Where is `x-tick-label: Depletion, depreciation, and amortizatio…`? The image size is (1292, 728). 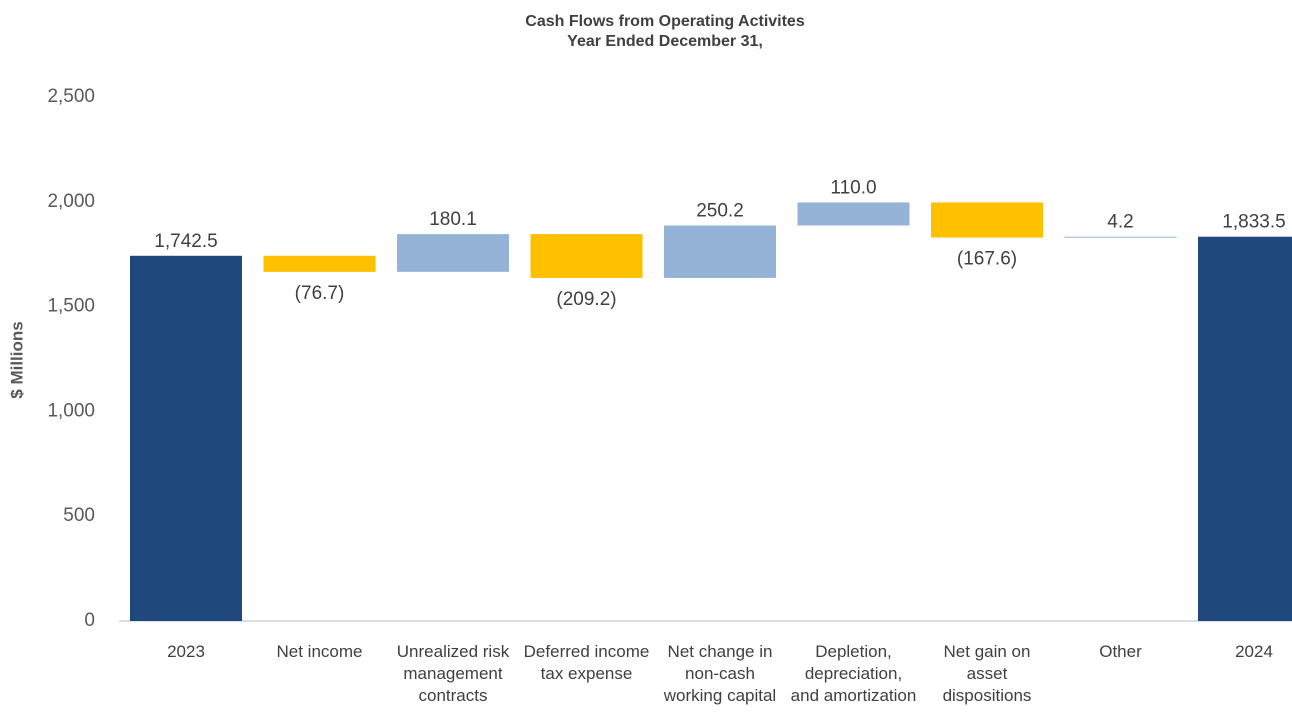
x-tick-label: Depletion, depreciation, and amortizatio… is located at coordinates (853, 673).